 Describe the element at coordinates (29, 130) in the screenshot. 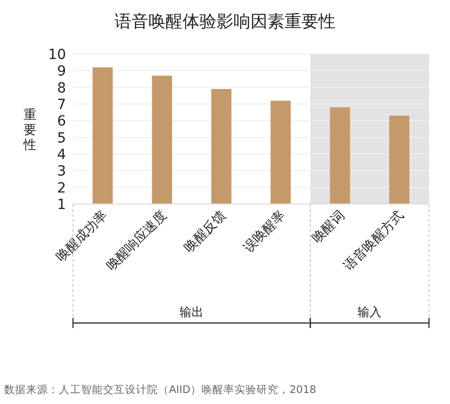

I see `y-axis-title: 重要性` at that location.